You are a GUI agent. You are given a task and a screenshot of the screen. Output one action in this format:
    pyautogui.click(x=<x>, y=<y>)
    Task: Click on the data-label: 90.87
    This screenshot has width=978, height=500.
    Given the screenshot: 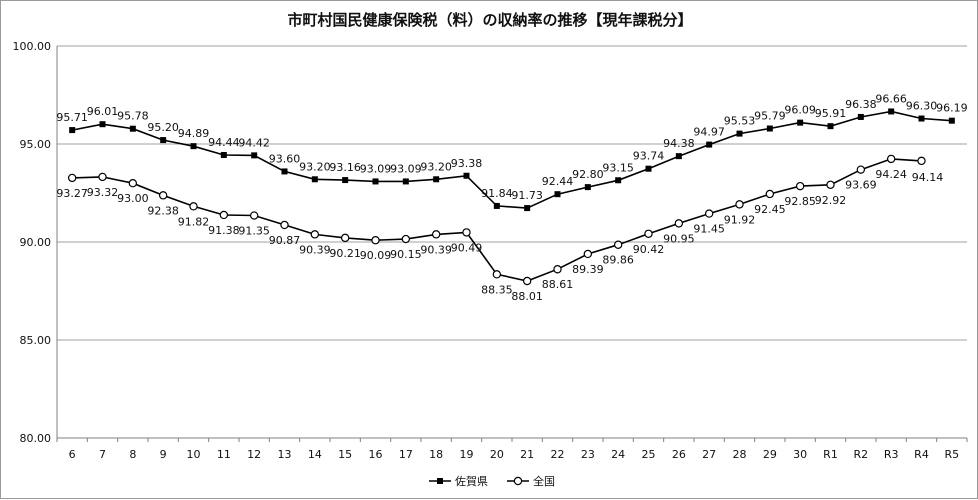 What is the action you would take?
    pyautogui.click(x=285, y=240)
    